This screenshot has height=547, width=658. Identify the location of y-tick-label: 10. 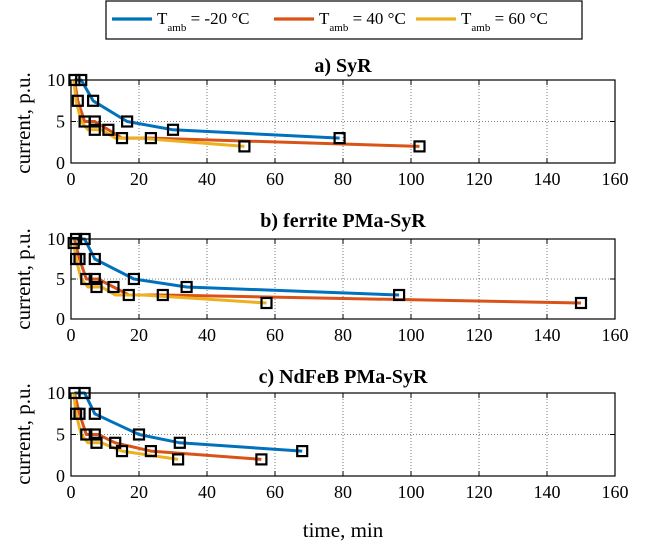
(56, 80).